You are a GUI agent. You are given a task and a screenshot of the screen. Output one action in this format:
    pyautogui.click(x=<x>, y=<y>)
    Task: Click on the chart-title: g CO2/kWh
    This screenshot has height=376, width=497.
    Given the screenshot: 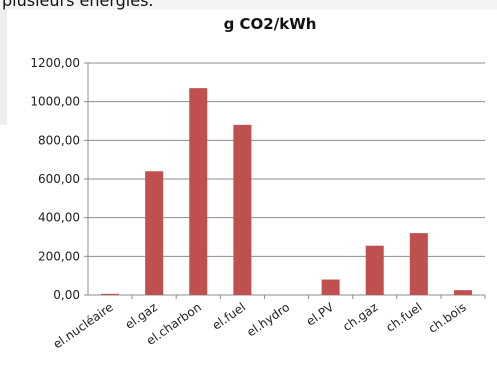 What is the action you would take?
    pyautogui.click(x=270, y=24)
    